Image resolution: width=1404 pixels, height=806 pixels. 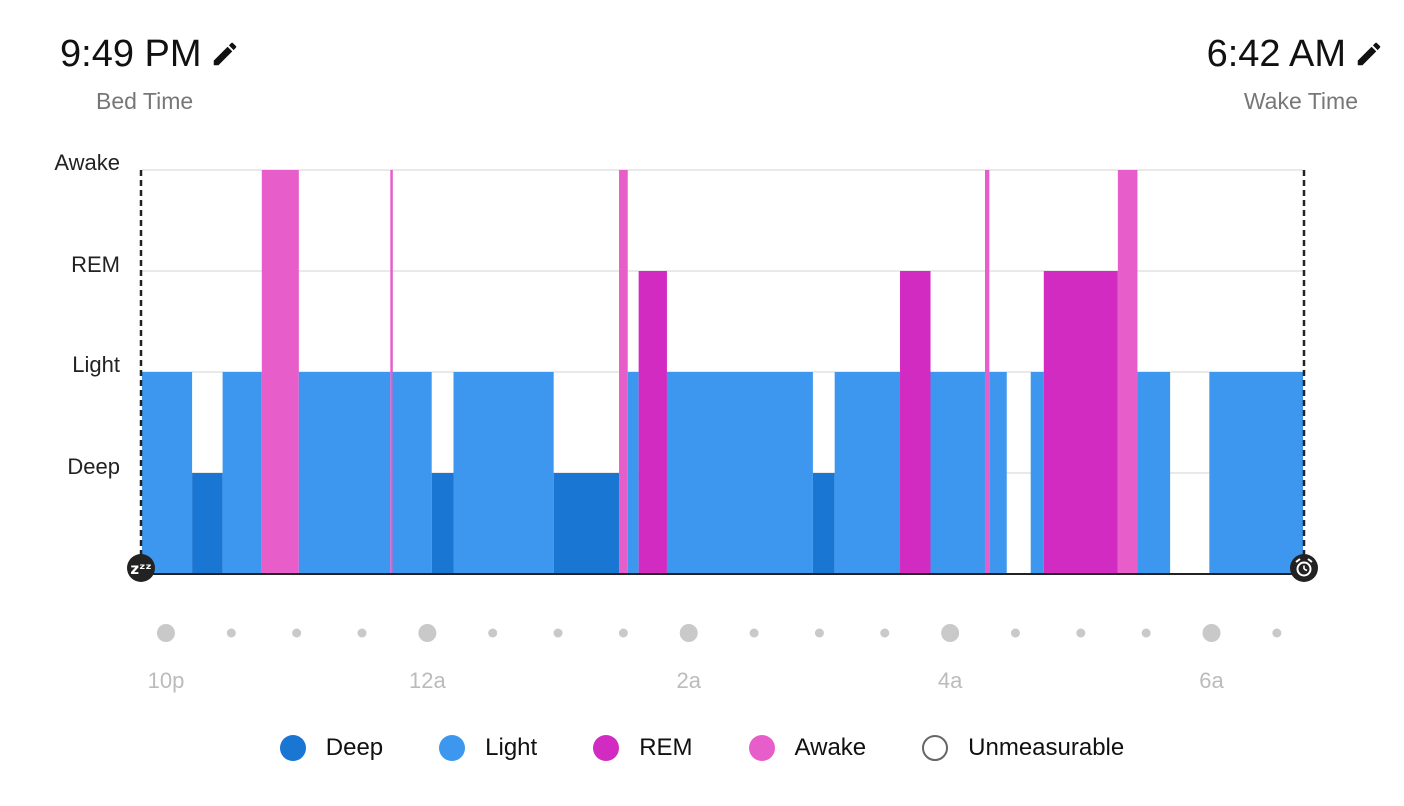 What do you see at coordinates (354, 747) in the screenshot?
I see `legend-label-deep: Deep` at bounding box center [354, 747].